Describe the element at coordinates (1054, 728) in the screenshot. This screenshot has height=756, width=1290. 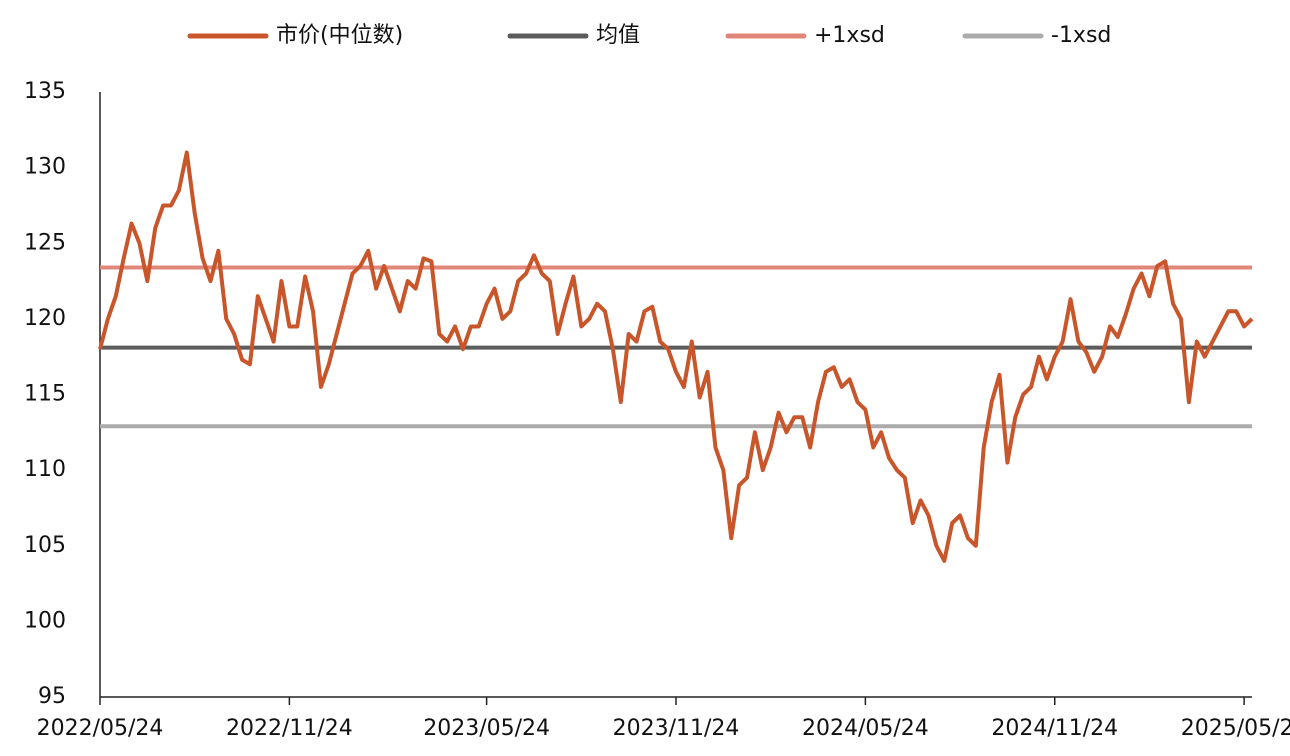
I see `x-tick-label: 2024/11/24` at that location.